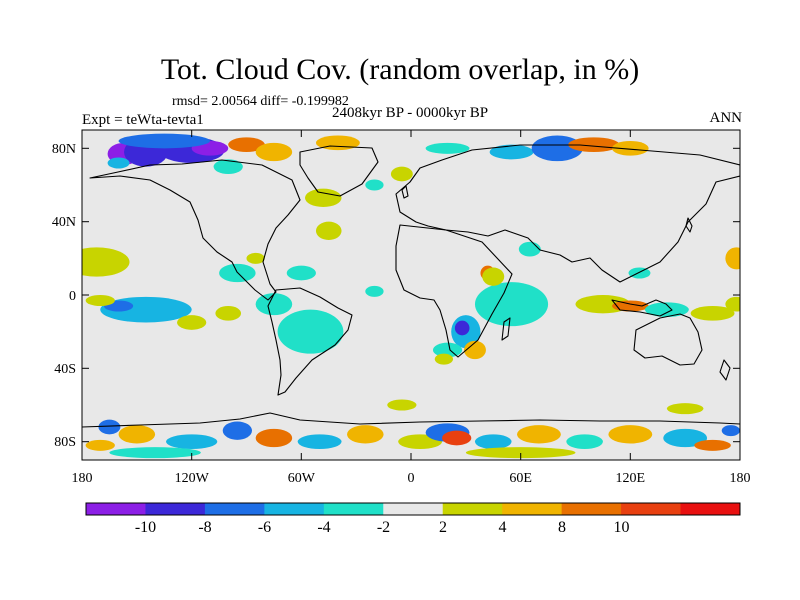 Image resolution: width=800 pixels, height=600 pixels. What do you see at coordinates (725, 370) in the screenshot?
I see `coastline-new-zealand` at bounding box center [725, 370].